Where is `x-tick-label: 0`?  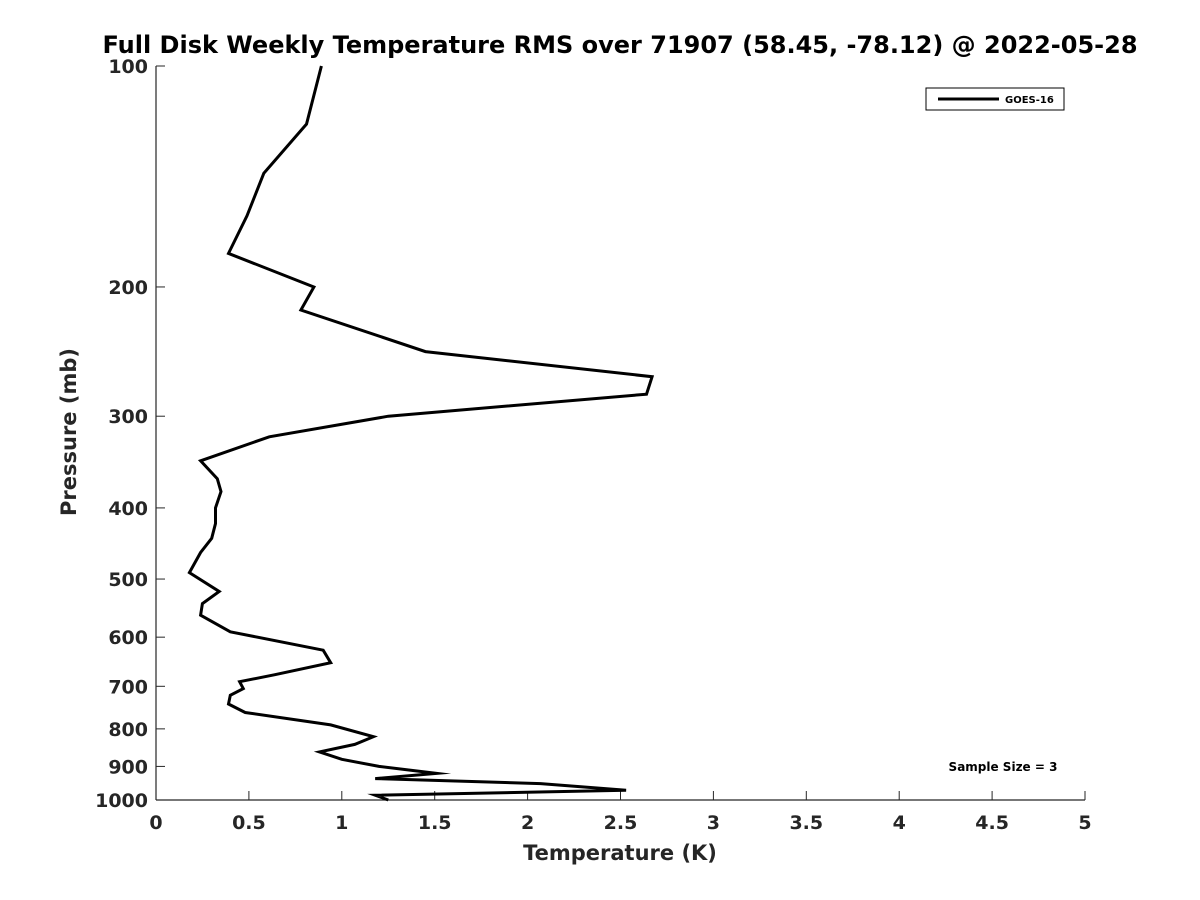 x-tick-label: 0 is located at coordinates (155, 823).